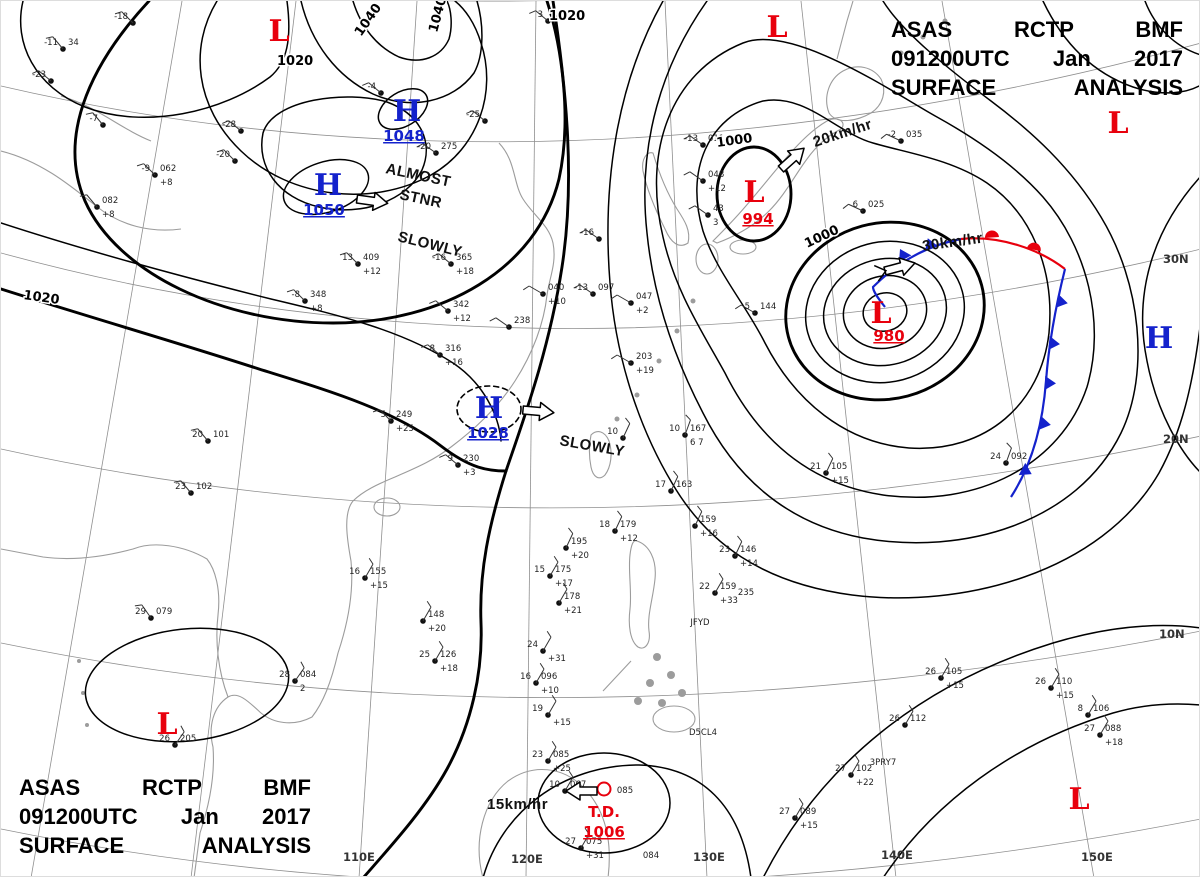  I want to click on station-code: 3PRY7, so click(883, 763).